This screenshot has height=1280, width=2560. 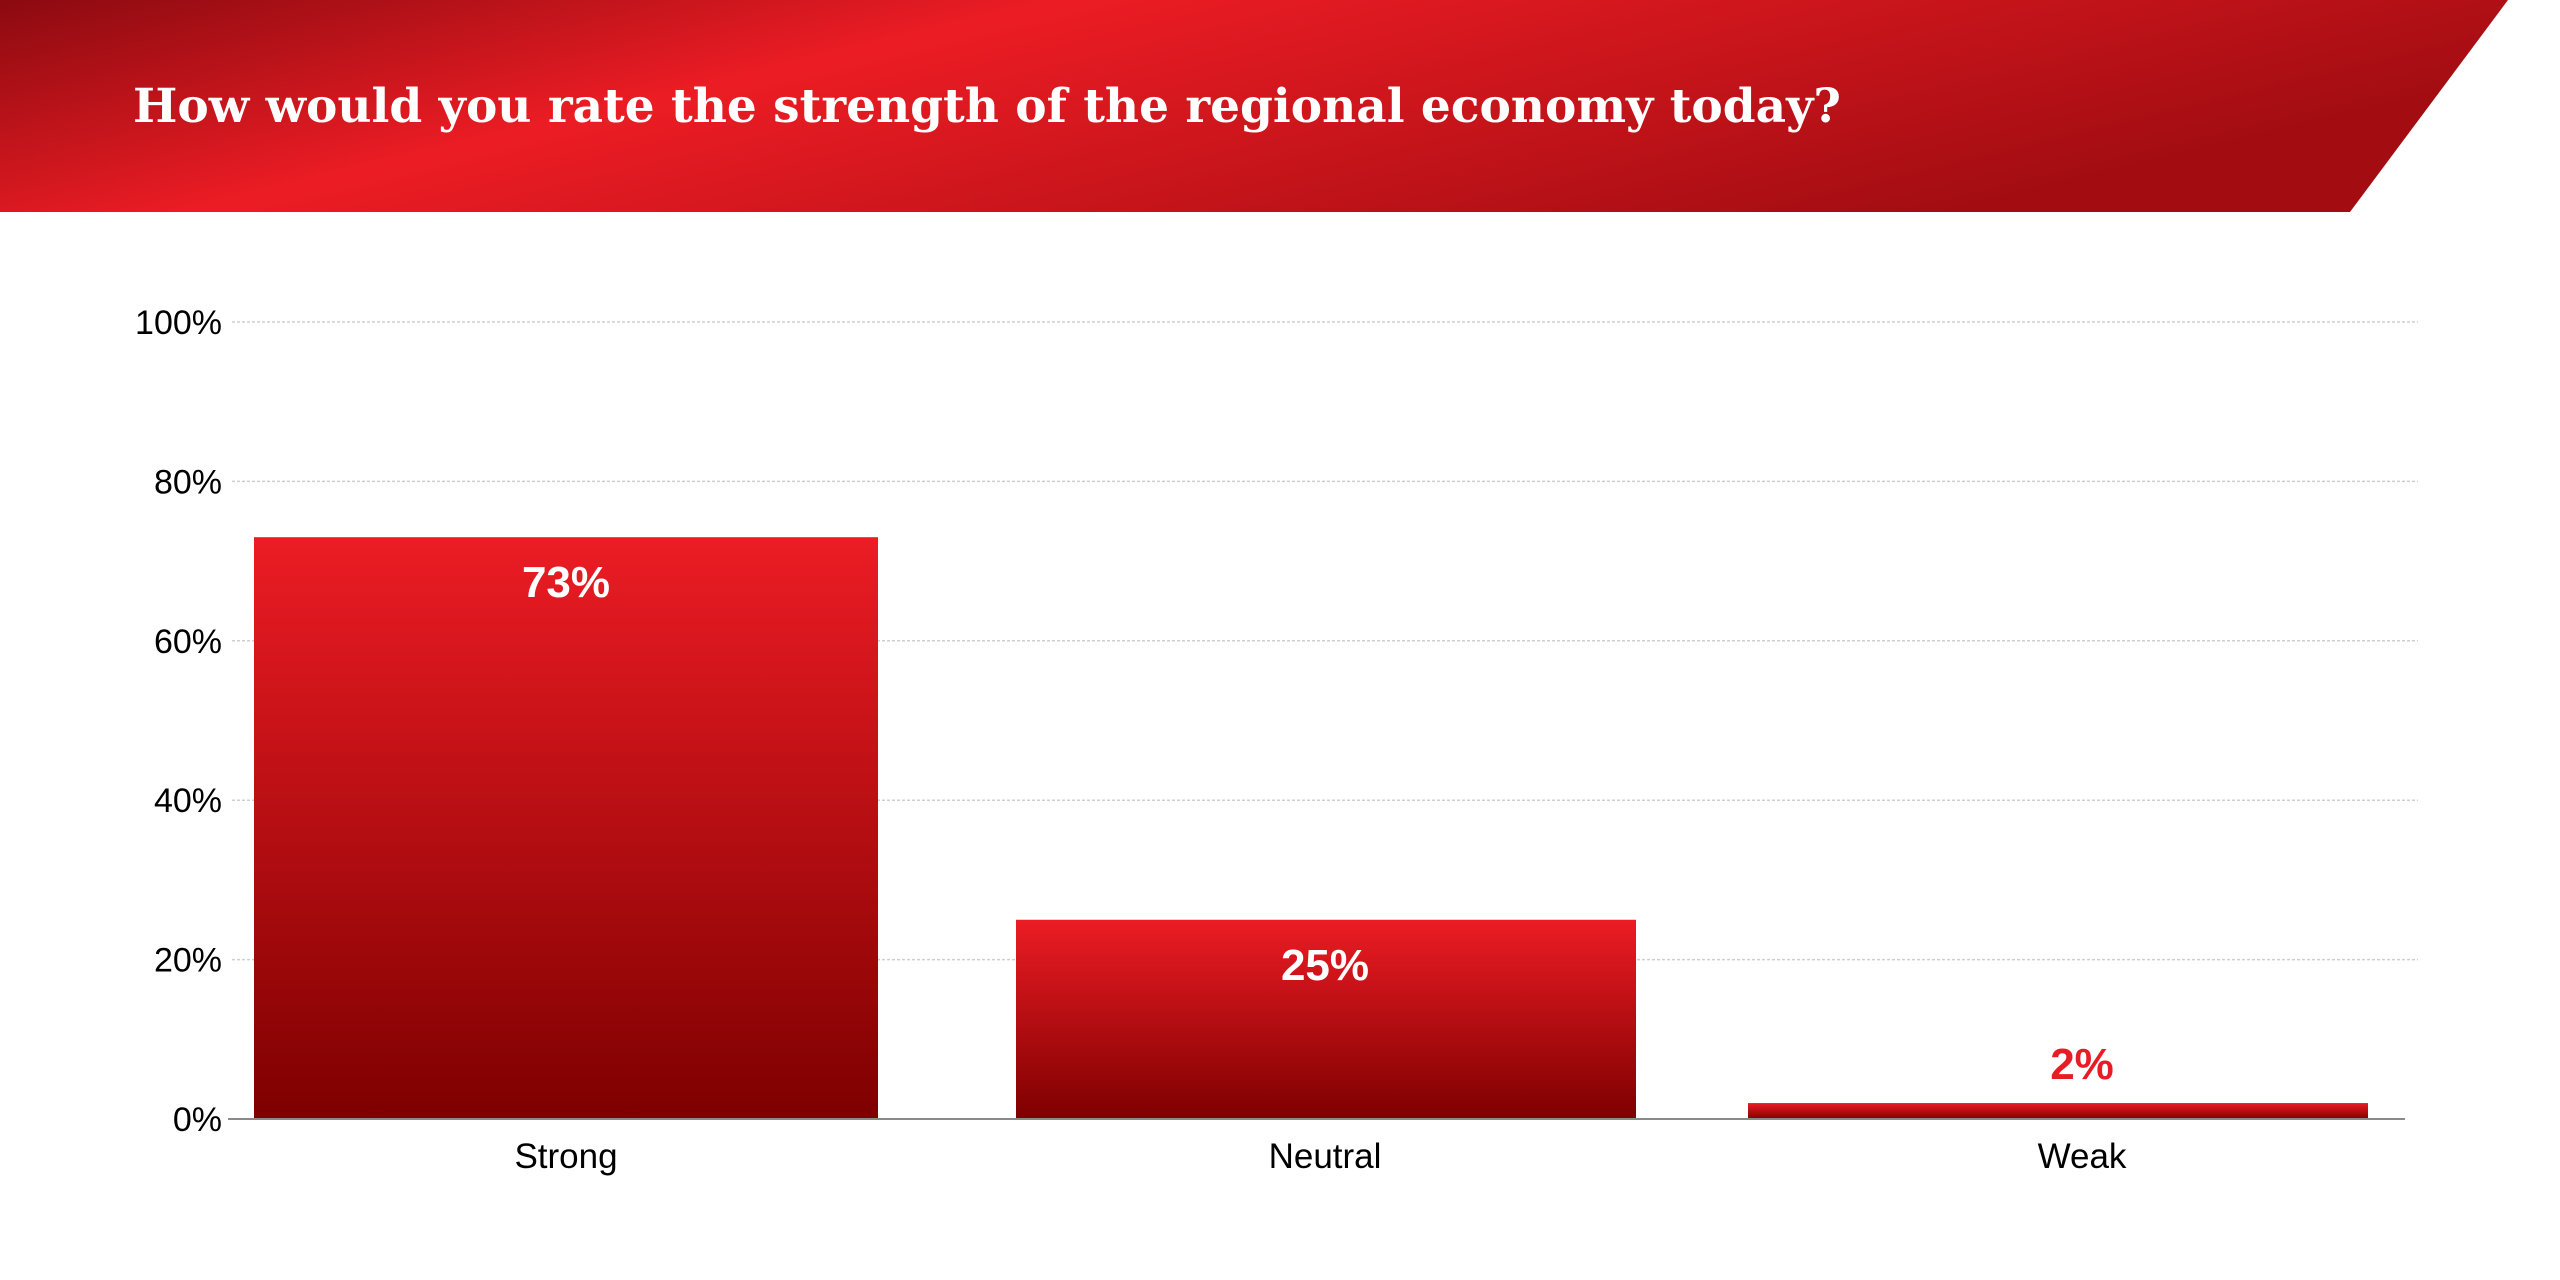 I want to click on y-axis-ticks: 0% 20% 40% 60% 80% 100%, so click(x=178, y=721).